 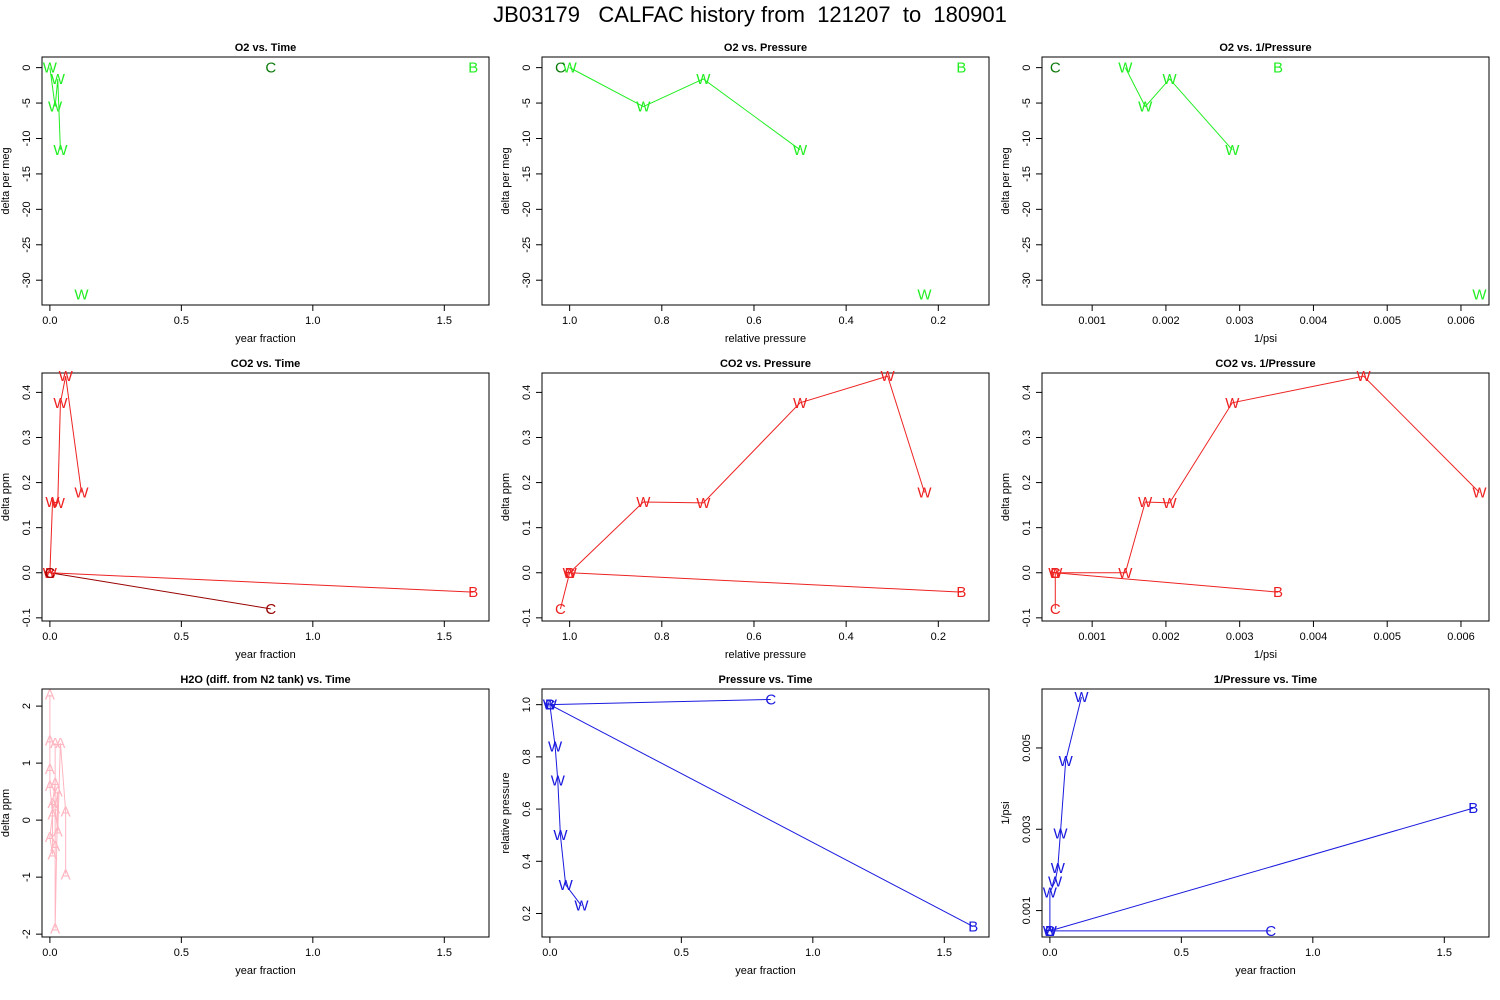 I want to click on x-tick-label: 0.006, so click(x=1461, y=321).